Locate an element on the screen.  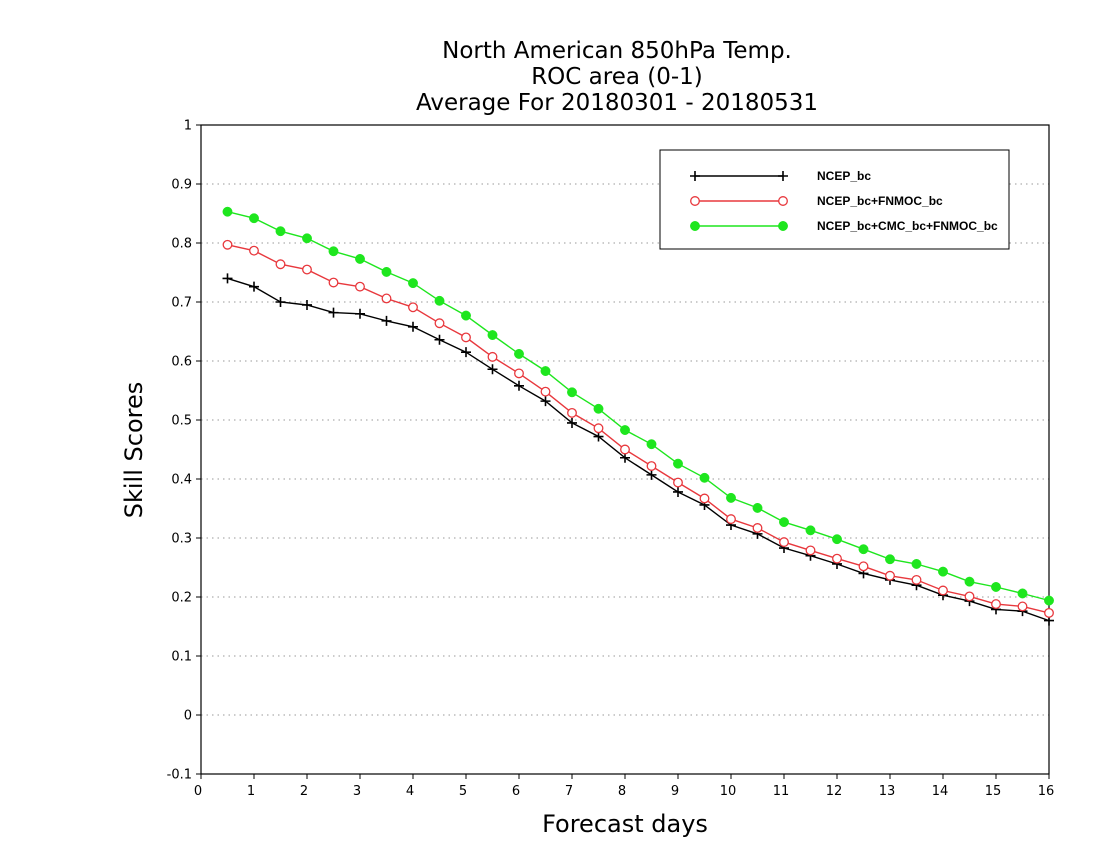
y-tick-label: 0 is located at coordinates (188, 716).